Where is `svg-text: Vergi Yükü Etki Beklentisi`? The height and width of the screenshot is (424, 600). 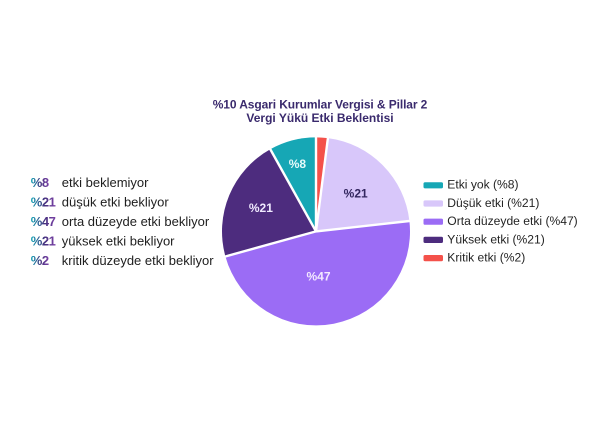 svg-text: Vergi Yükü Etki Beklentisi is located at coordinates (319, 118).